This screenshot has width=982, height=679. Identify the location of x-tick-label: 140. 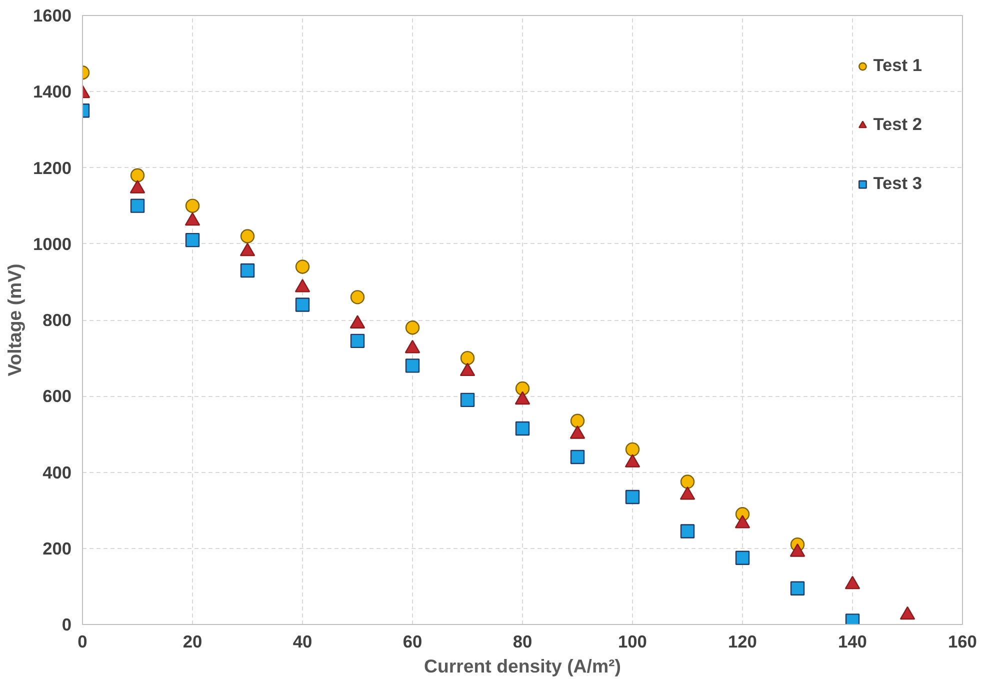
(852, 642).